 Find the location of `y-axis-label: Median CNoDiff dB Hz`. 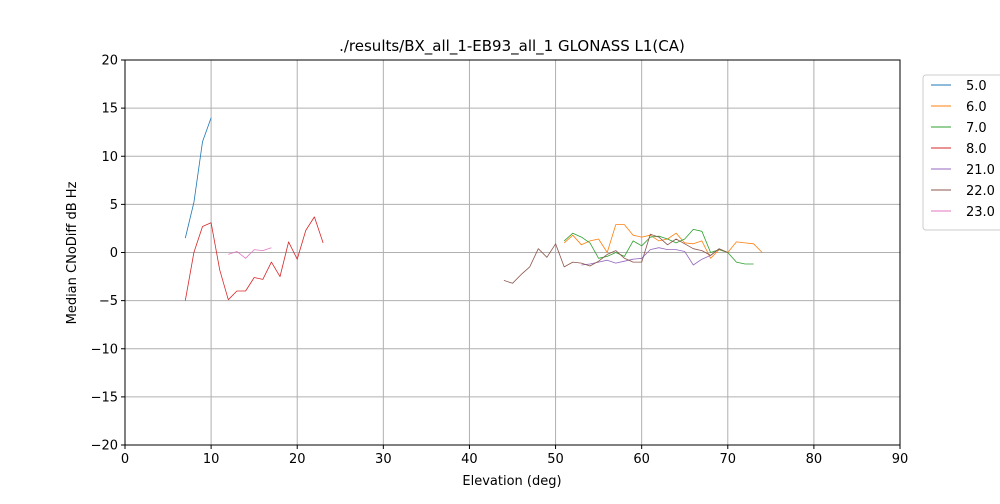

y-axis-label: Median CNoDiff dB Hz is located at coordinates (72, 252).